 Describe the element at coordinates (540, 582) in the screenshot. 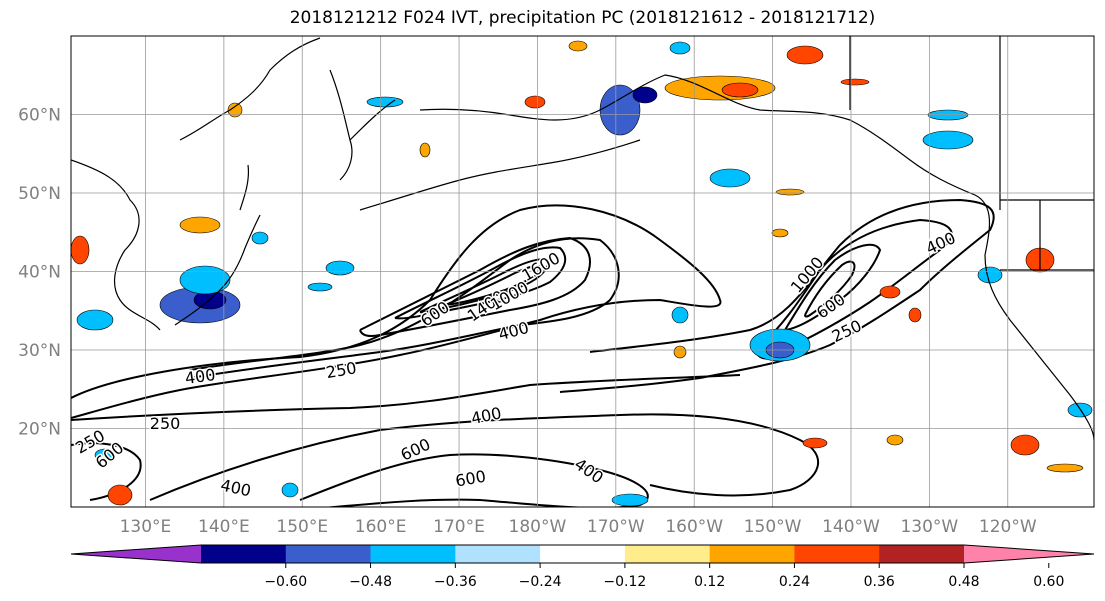

I see `colorbar-tick-label: −0.24` at that location.